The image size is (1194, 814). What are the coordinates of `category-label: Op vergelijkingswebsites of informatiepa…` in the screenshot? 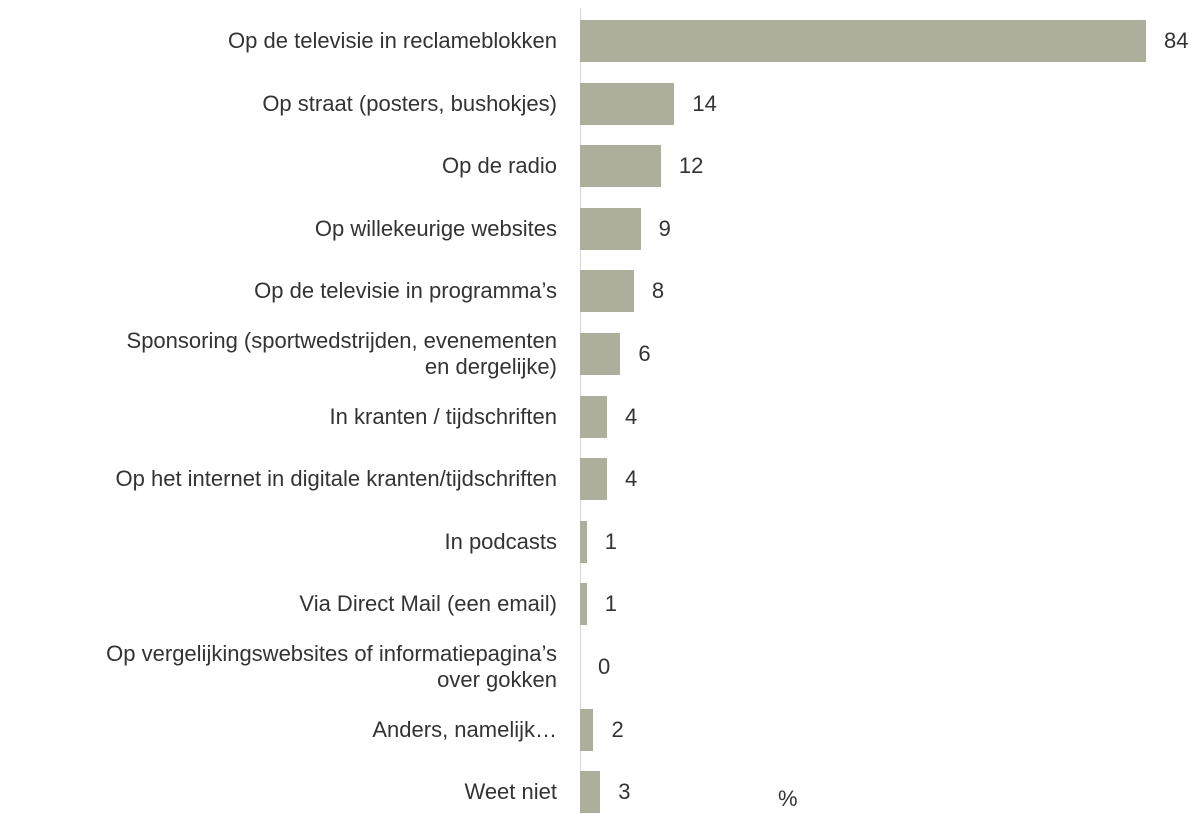 It's located at (331, 666).